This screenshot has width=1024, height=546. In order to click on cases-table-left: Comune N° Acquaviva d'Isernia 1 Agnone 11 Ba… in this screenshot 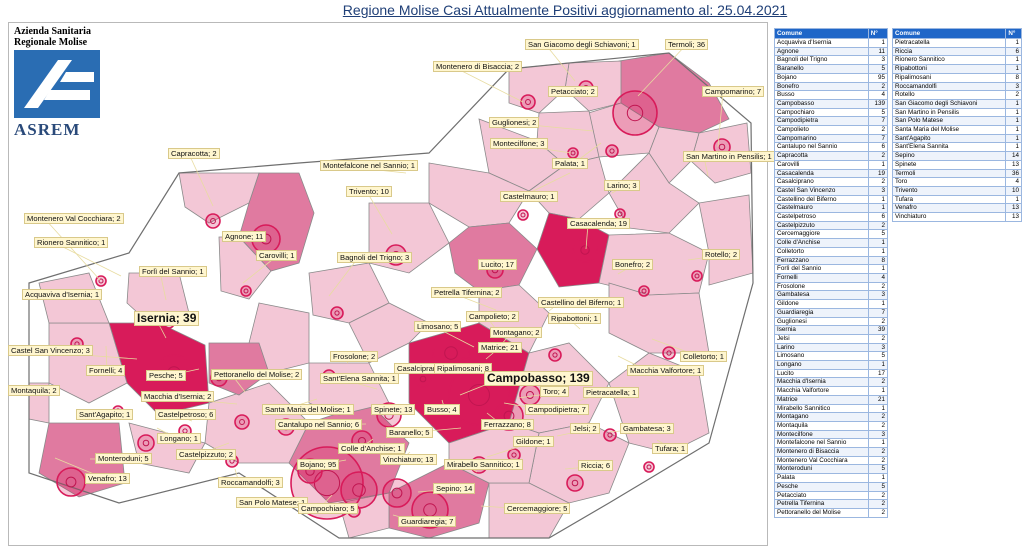, I will do `click(831, 273)`.